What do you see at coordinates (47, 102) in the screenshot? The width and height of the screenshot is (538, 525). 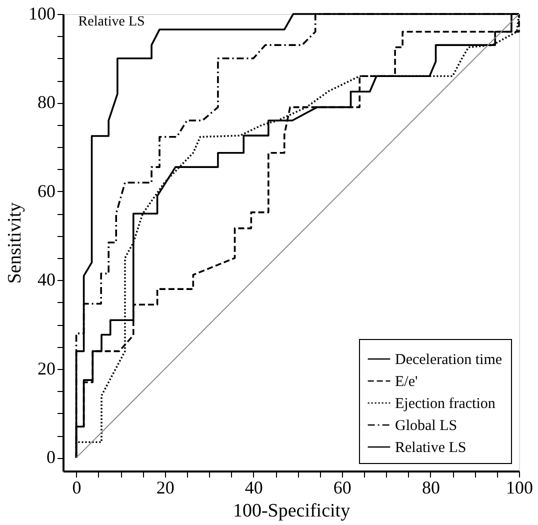 I see `y-tick-label: 80` at bounding box center [47, 102].